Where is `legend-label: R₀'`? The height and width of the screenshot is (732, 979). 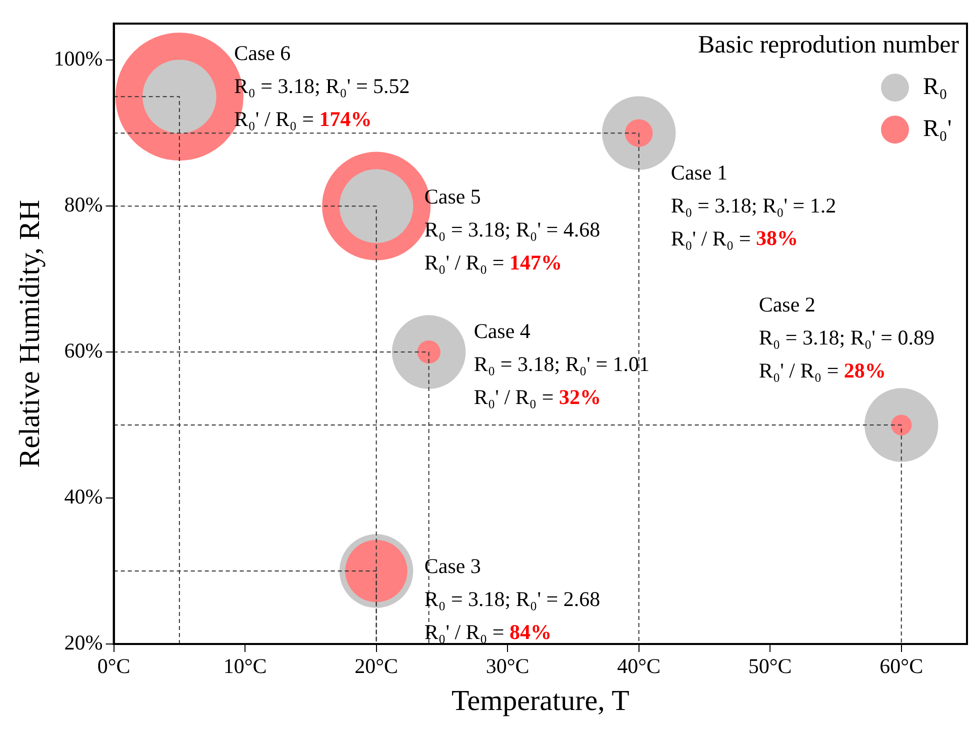 legend-label: R₀' is located at coordinates (937, 129).